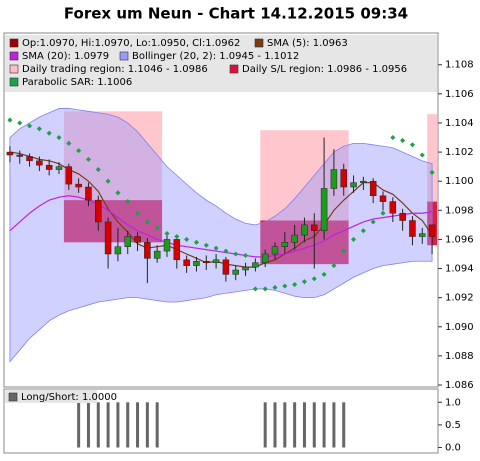  What do you see at coordinates (307, 43) in the screenshot?
I see `legend-label: SMA (5): 1.0963` at bounding box center [307, 43].